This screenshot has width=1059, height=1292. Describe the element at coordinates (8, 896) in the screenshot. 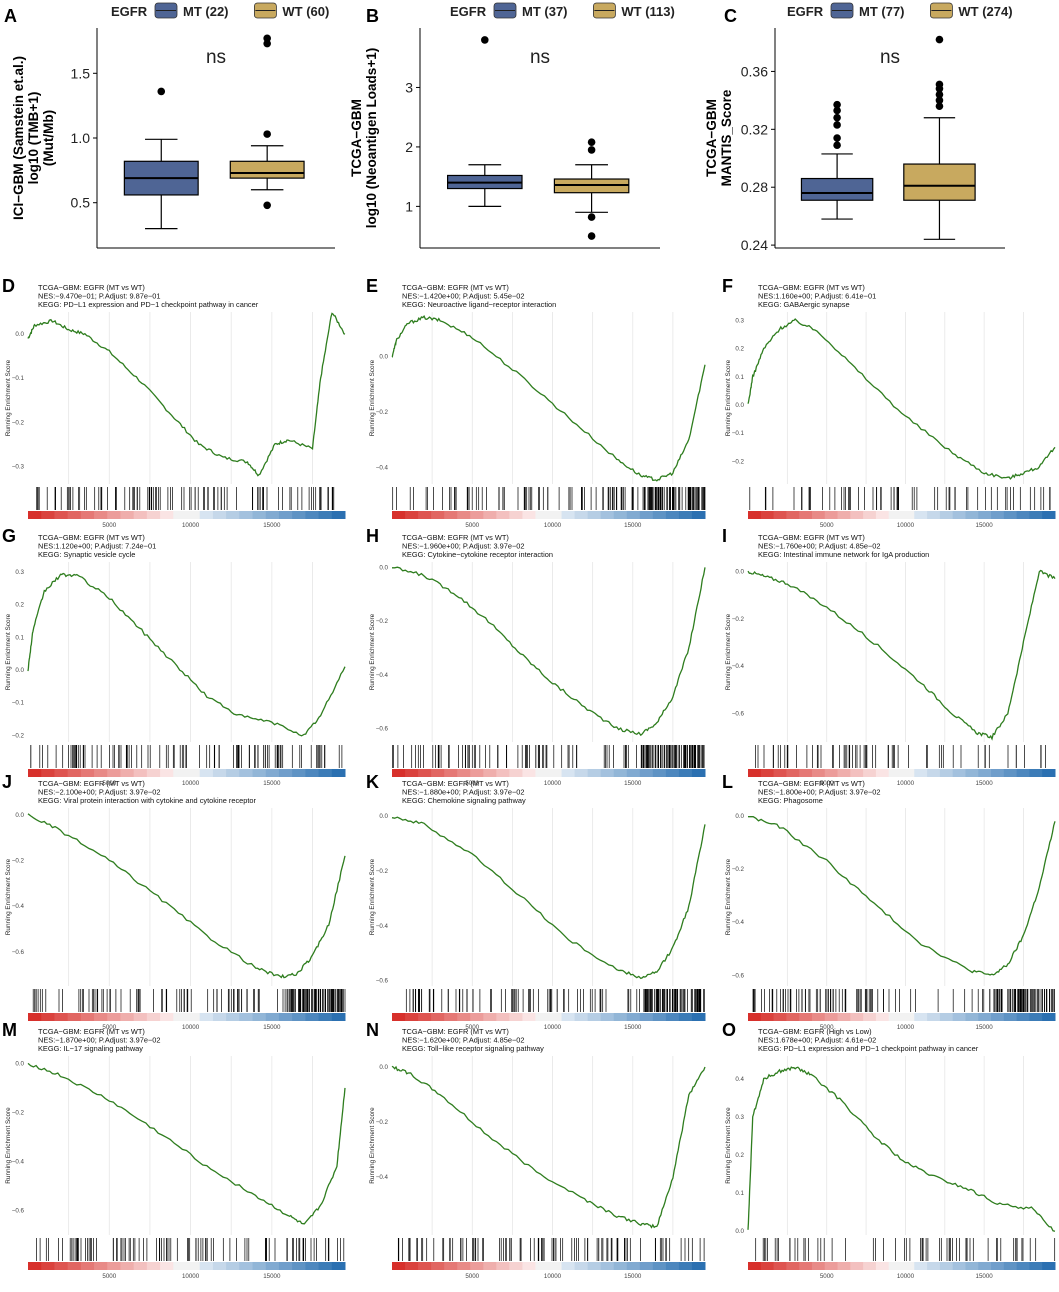

I see `y-axis-label: Running Enrichment Score` at that location.